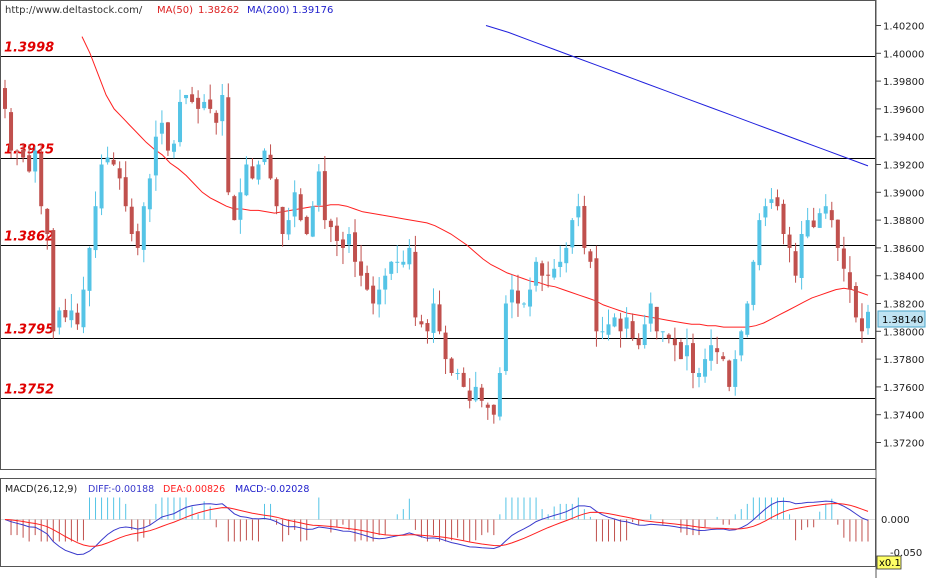 The width and height of the screenshot is (930, 582). I want to click on macd-scale-badge-text: x0.1, so click(890, 563).